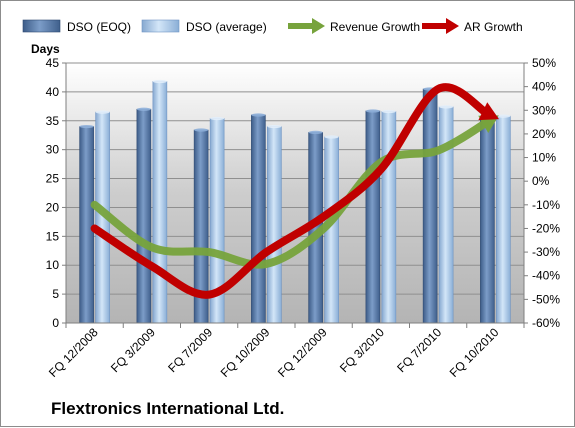  I want to click on legend-dso-average-label: DSO (average), so click(226, 27).